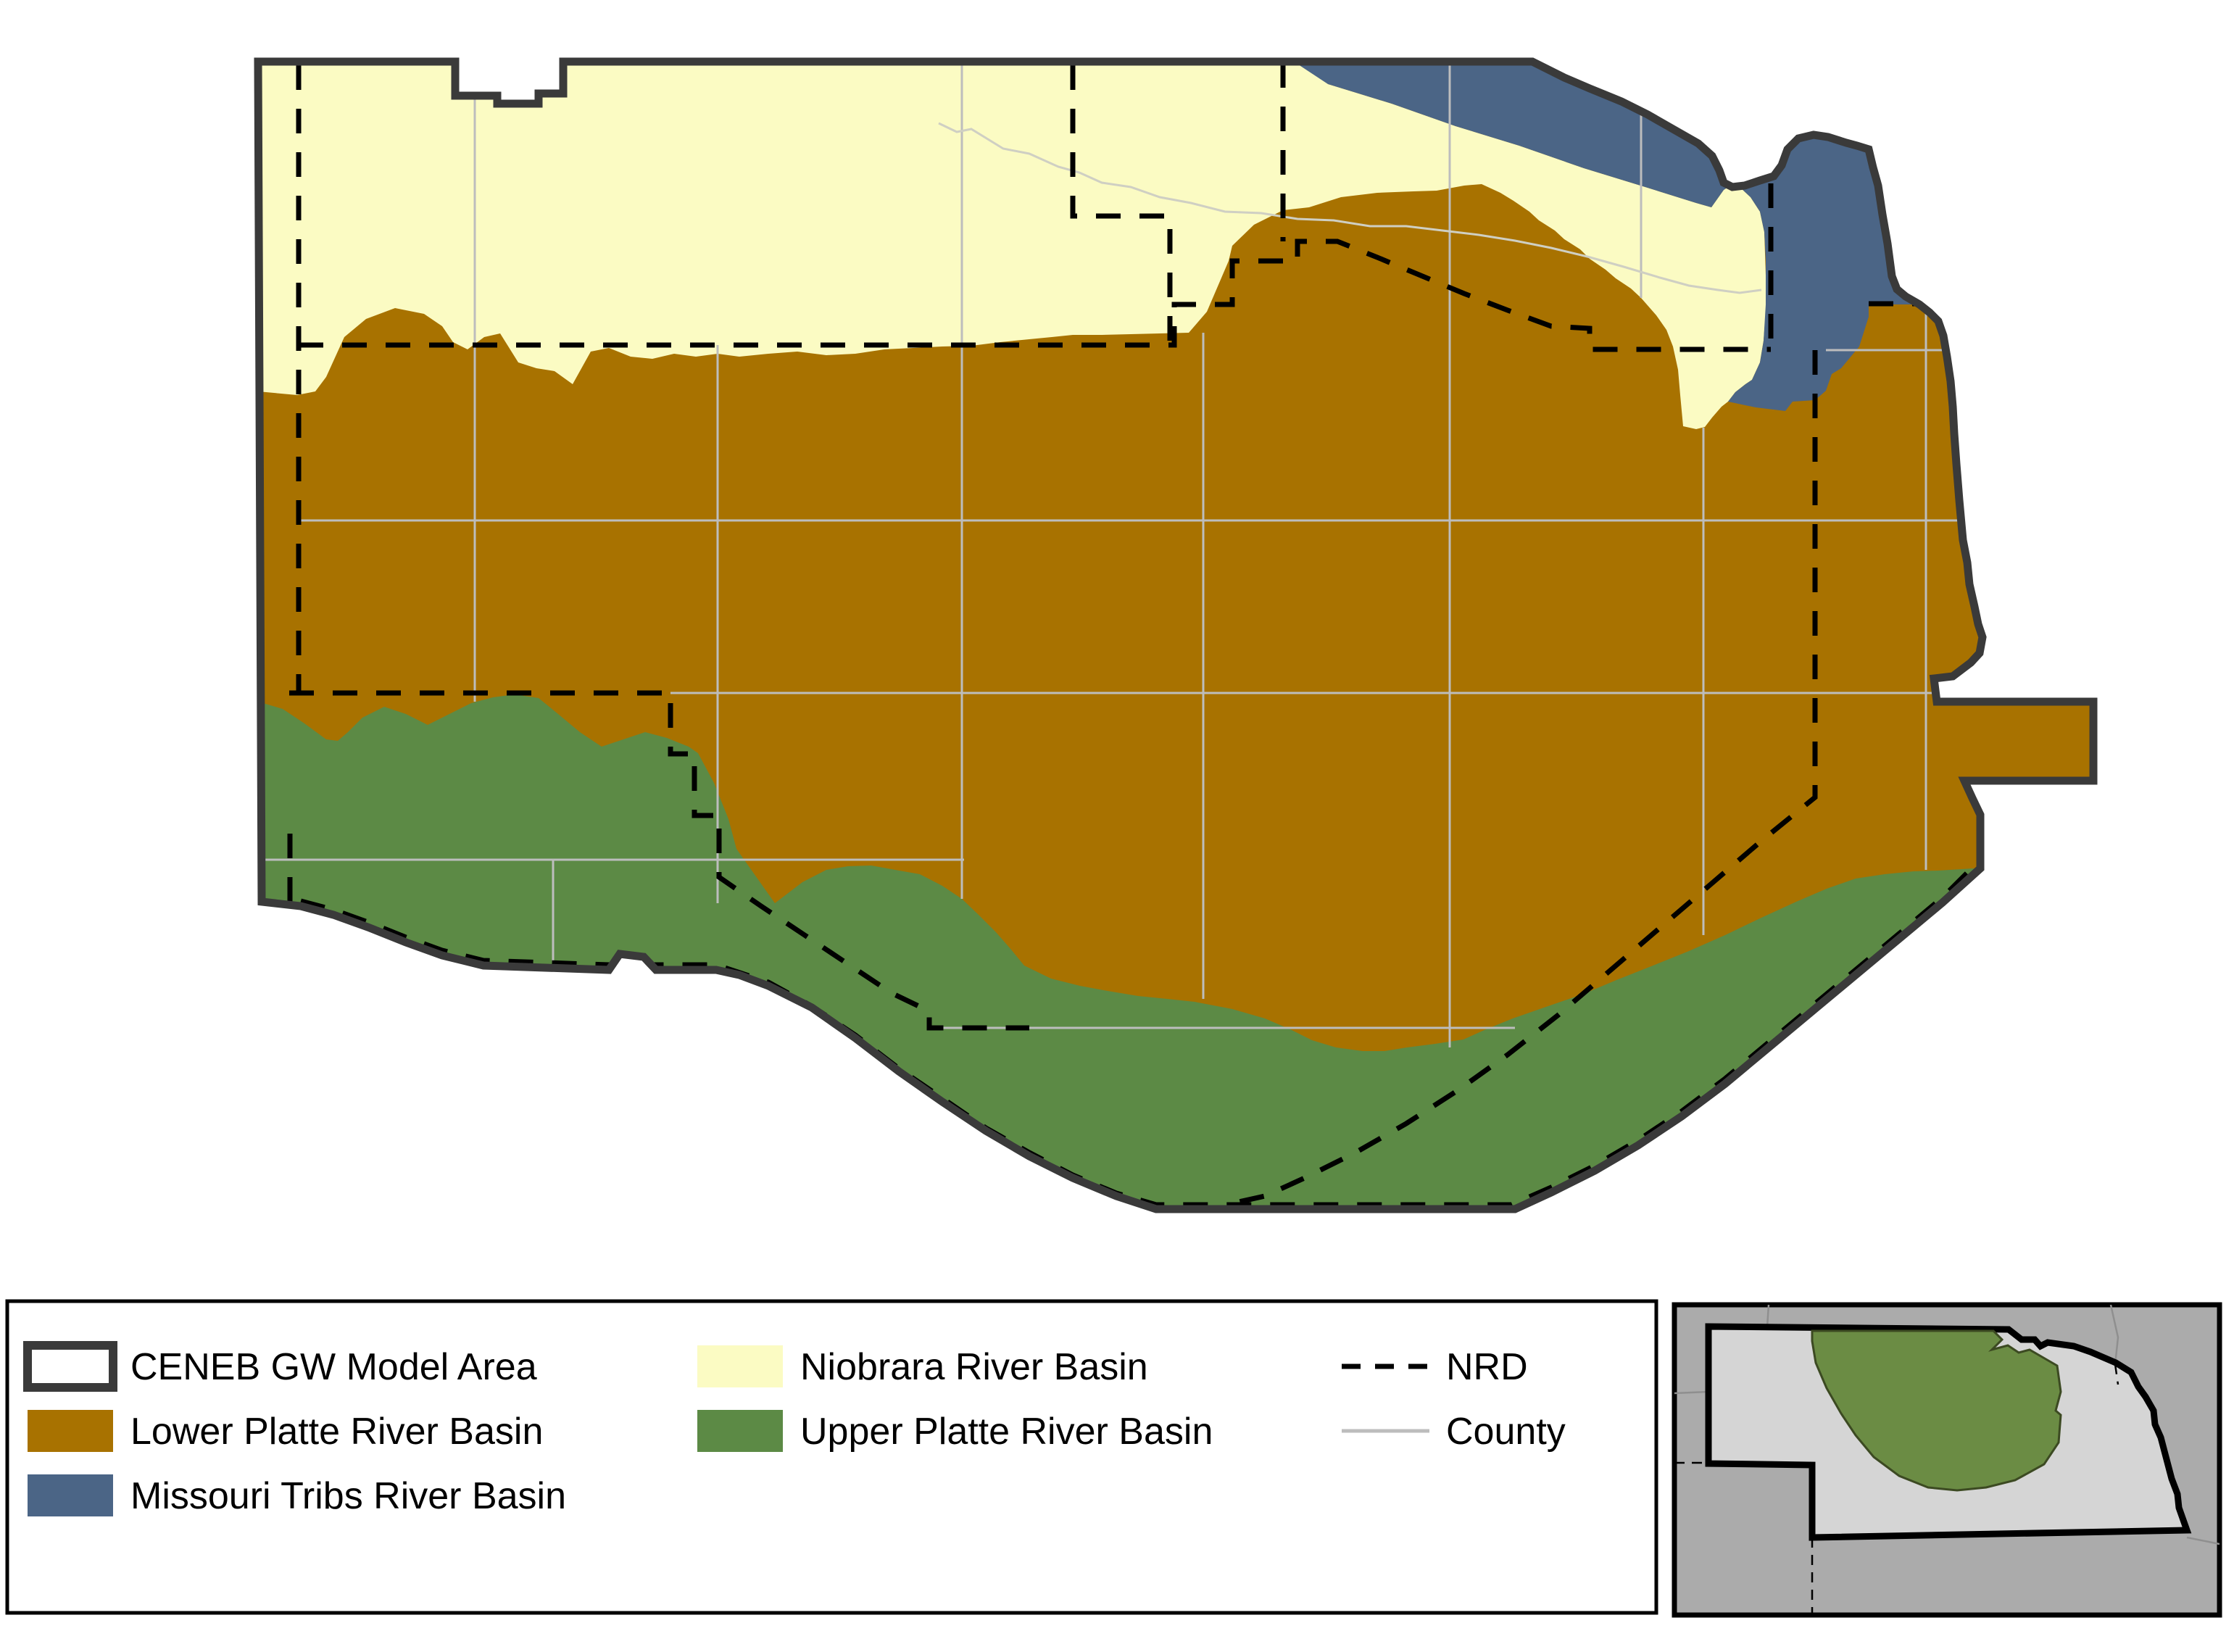  What do you see at coordinates (1506, 1432) in the screenshot?
I see `legend-label-county: County` at bounding box center [1506, 1432].